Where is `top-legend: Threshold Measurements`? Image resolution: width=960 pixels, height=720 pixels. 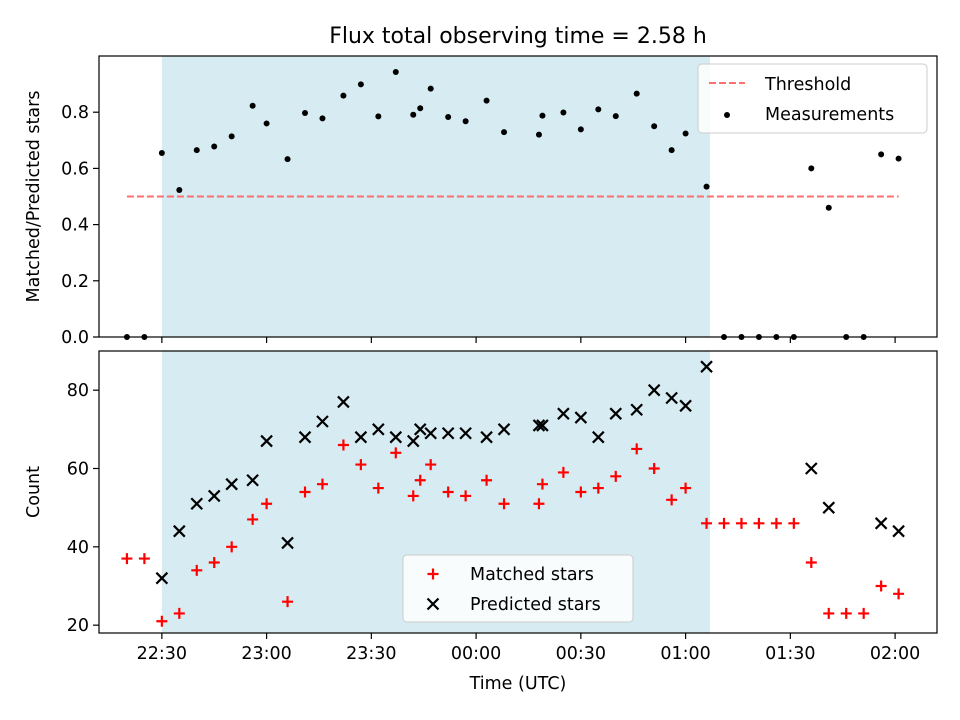 top-legend: Threshold Measurements is located at coordinates (812, 98).